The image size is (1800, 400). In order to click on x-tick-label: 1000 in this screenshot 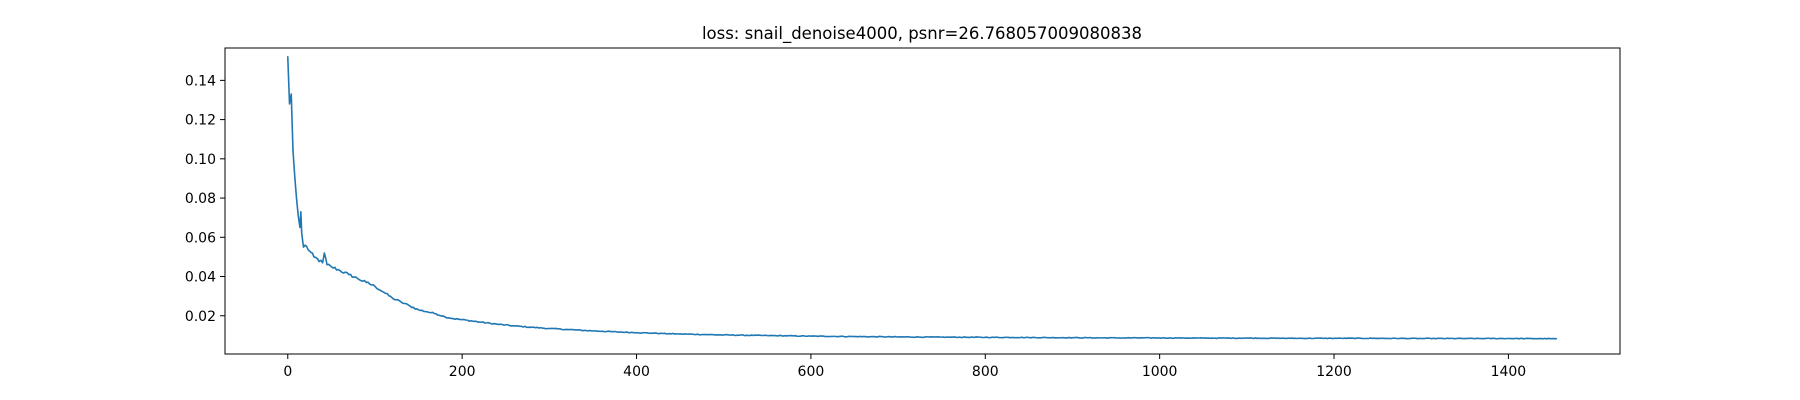, I will do `click(1160, 372)`.